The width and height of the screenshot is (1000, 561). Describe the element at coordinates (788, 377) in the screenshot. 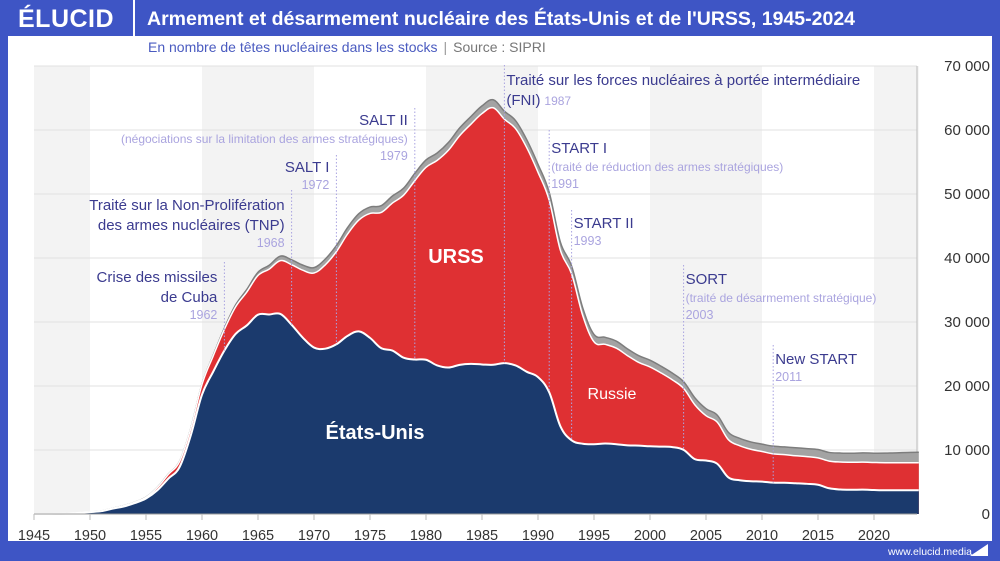

I see `annotation-year: 2011` at that location.